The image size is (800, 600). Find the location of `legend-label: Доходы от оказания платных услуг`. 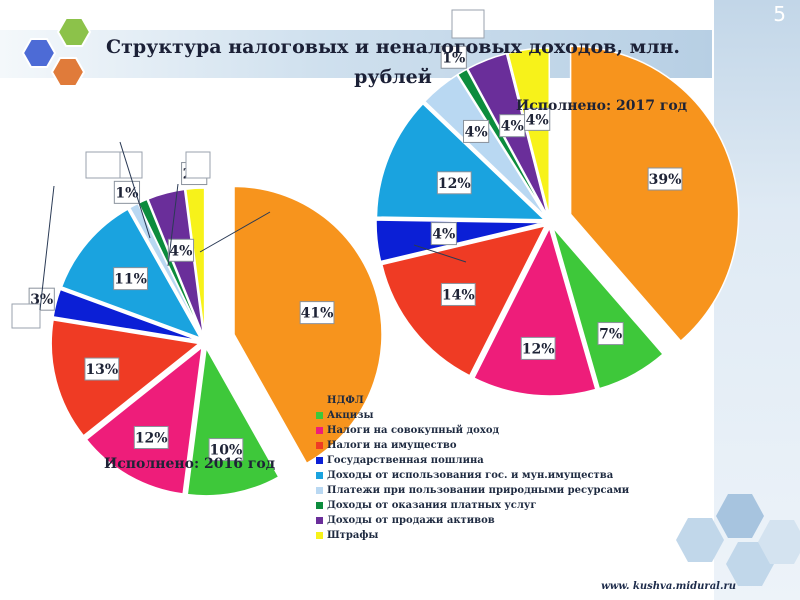

legend-label: Доходы от оказания платных услуг is located at coordinates (432, 505).